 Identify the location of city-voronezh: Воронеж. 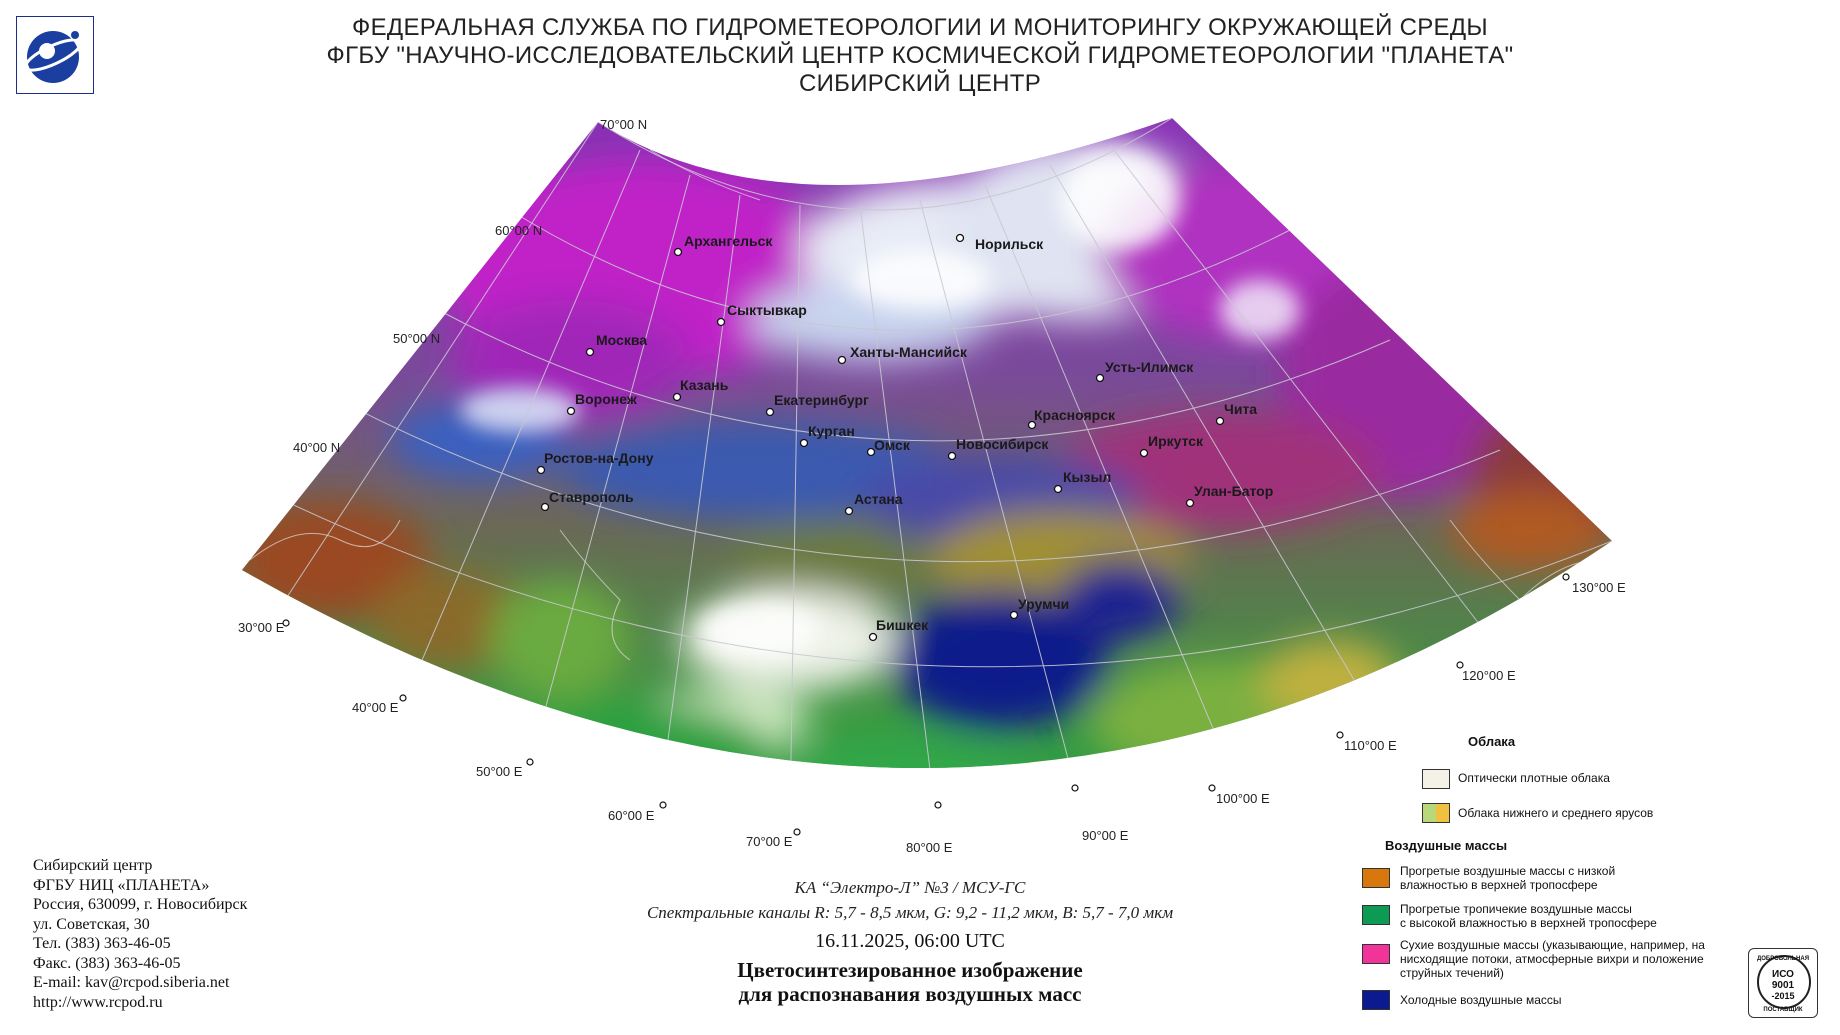
(602, 403).